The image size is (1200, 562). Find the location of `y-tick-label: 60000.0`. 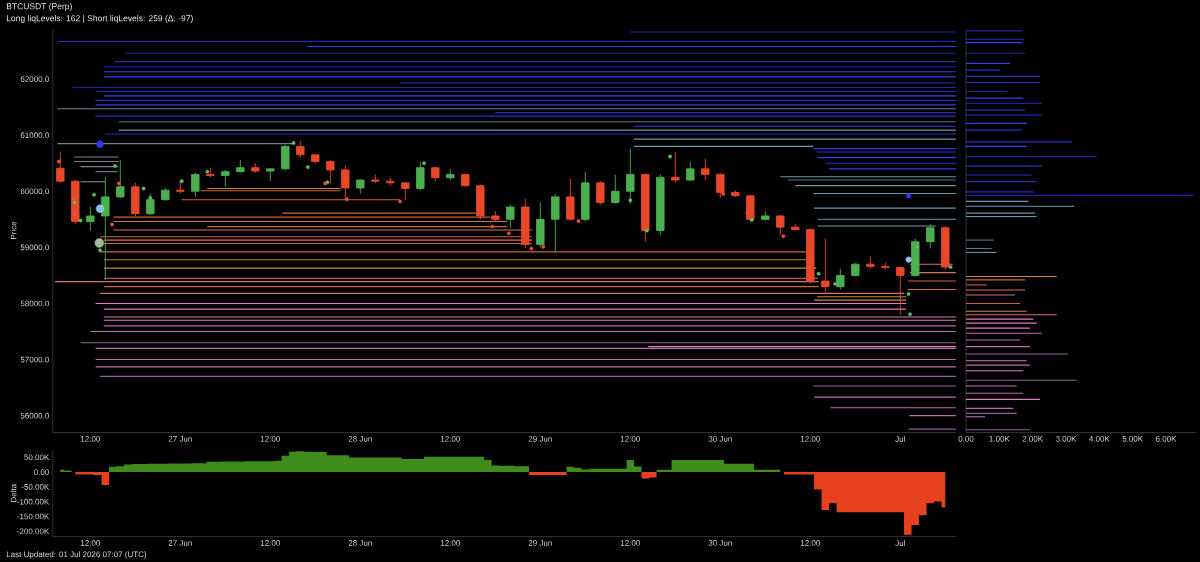

y-tick-label: 60000.0 is located at coordinates (34, 191).